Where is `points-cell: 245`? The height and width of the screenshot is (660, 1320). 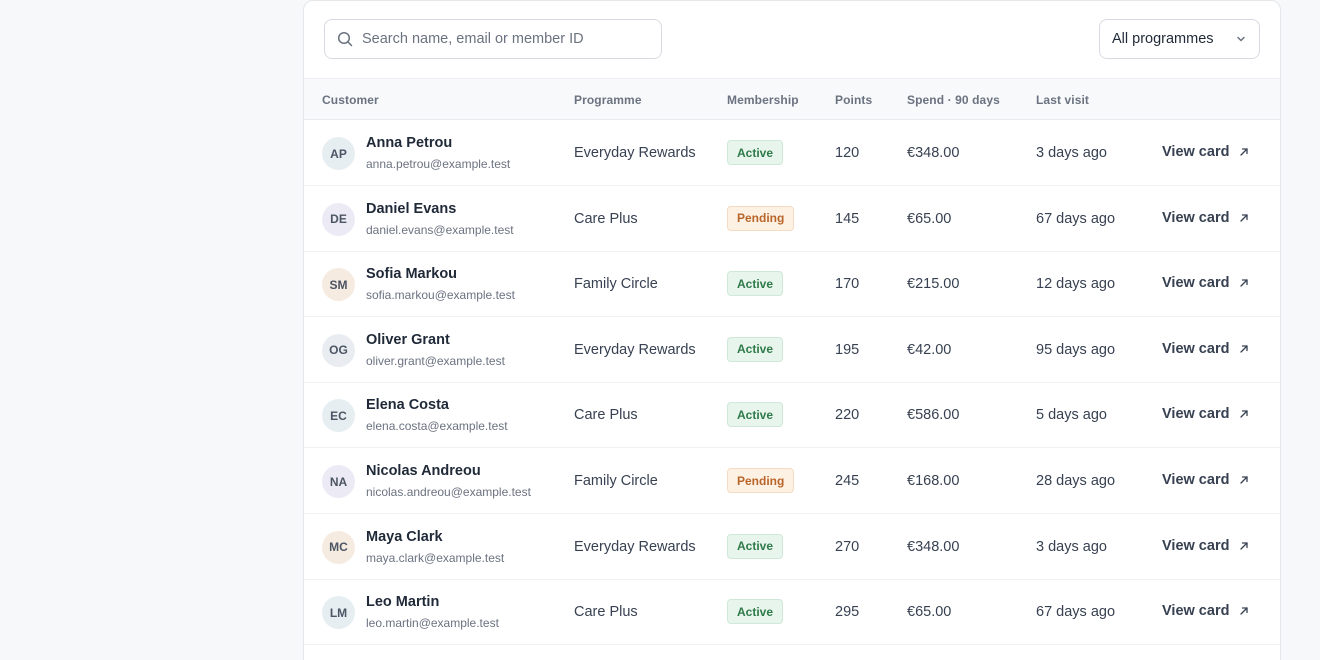
points-cell: 245 is located at coordinates (847, 481).